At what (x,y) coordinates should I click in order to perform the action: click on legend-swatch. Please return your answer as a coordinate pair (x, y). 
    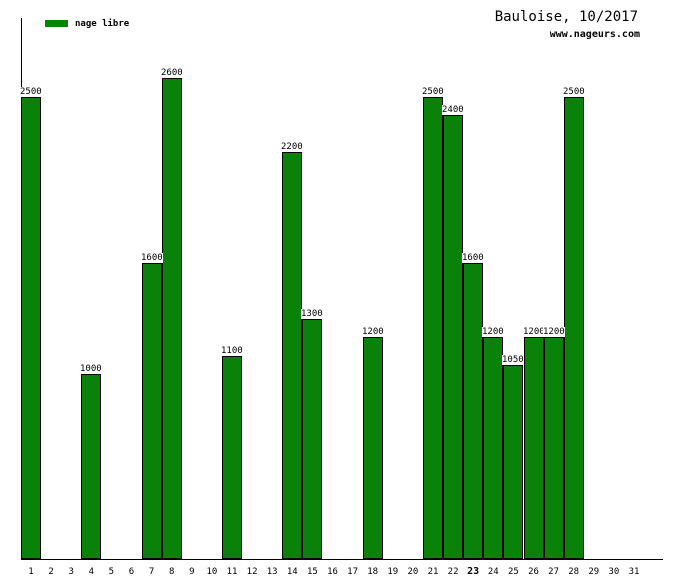
    Looking at the image, I should click on (56, 23).